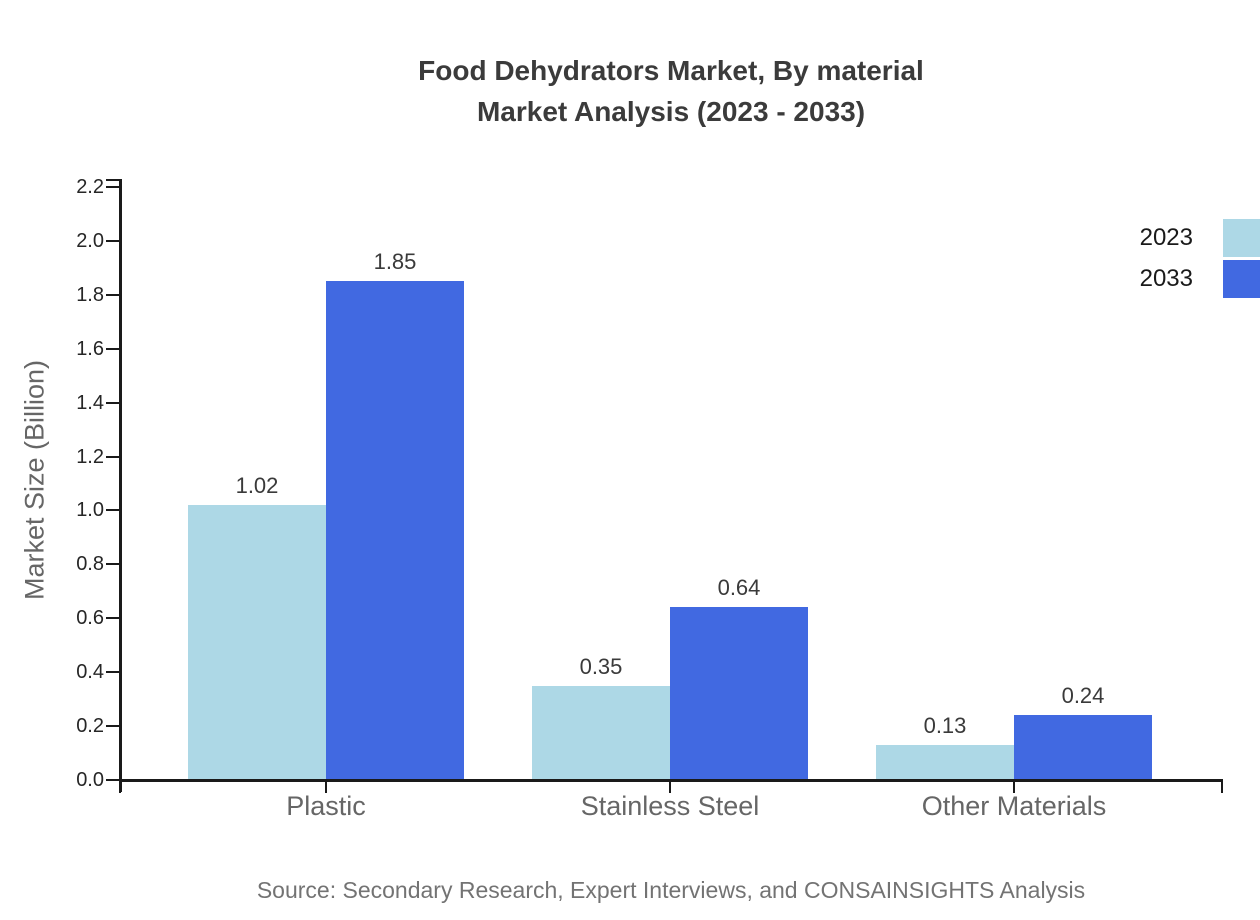 The height and width of the screenshot is (920, 1260). Describe the element at coordinates (1241, 279) in the screenshot. I see `legend-swatch-2033` at that location.